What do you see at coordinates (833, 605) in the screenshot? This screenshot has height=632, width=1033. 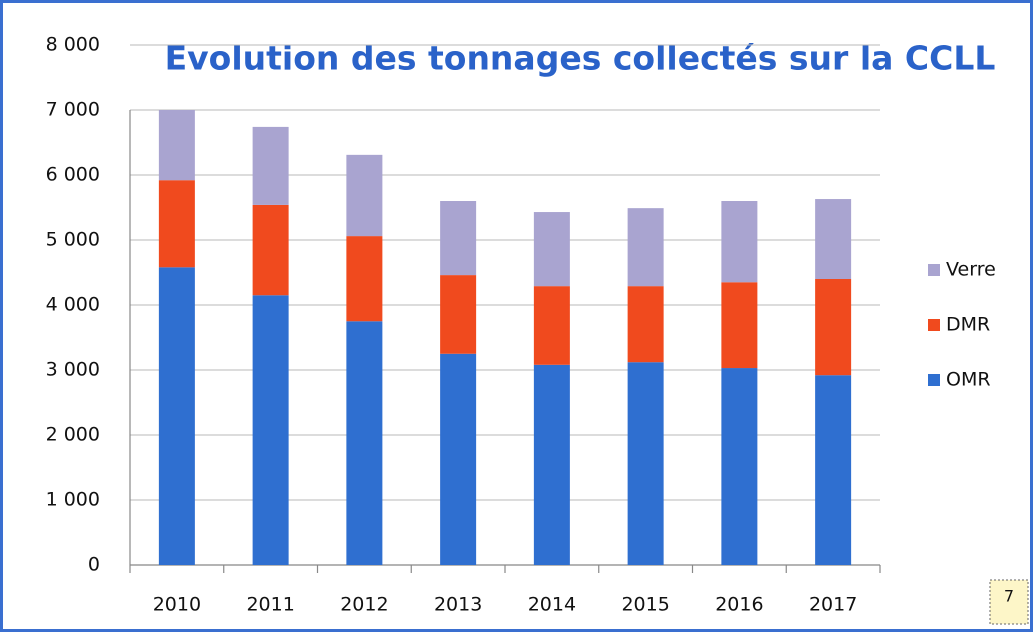 I see `x-tick-label: 2017` at bounding box center [833, 605].